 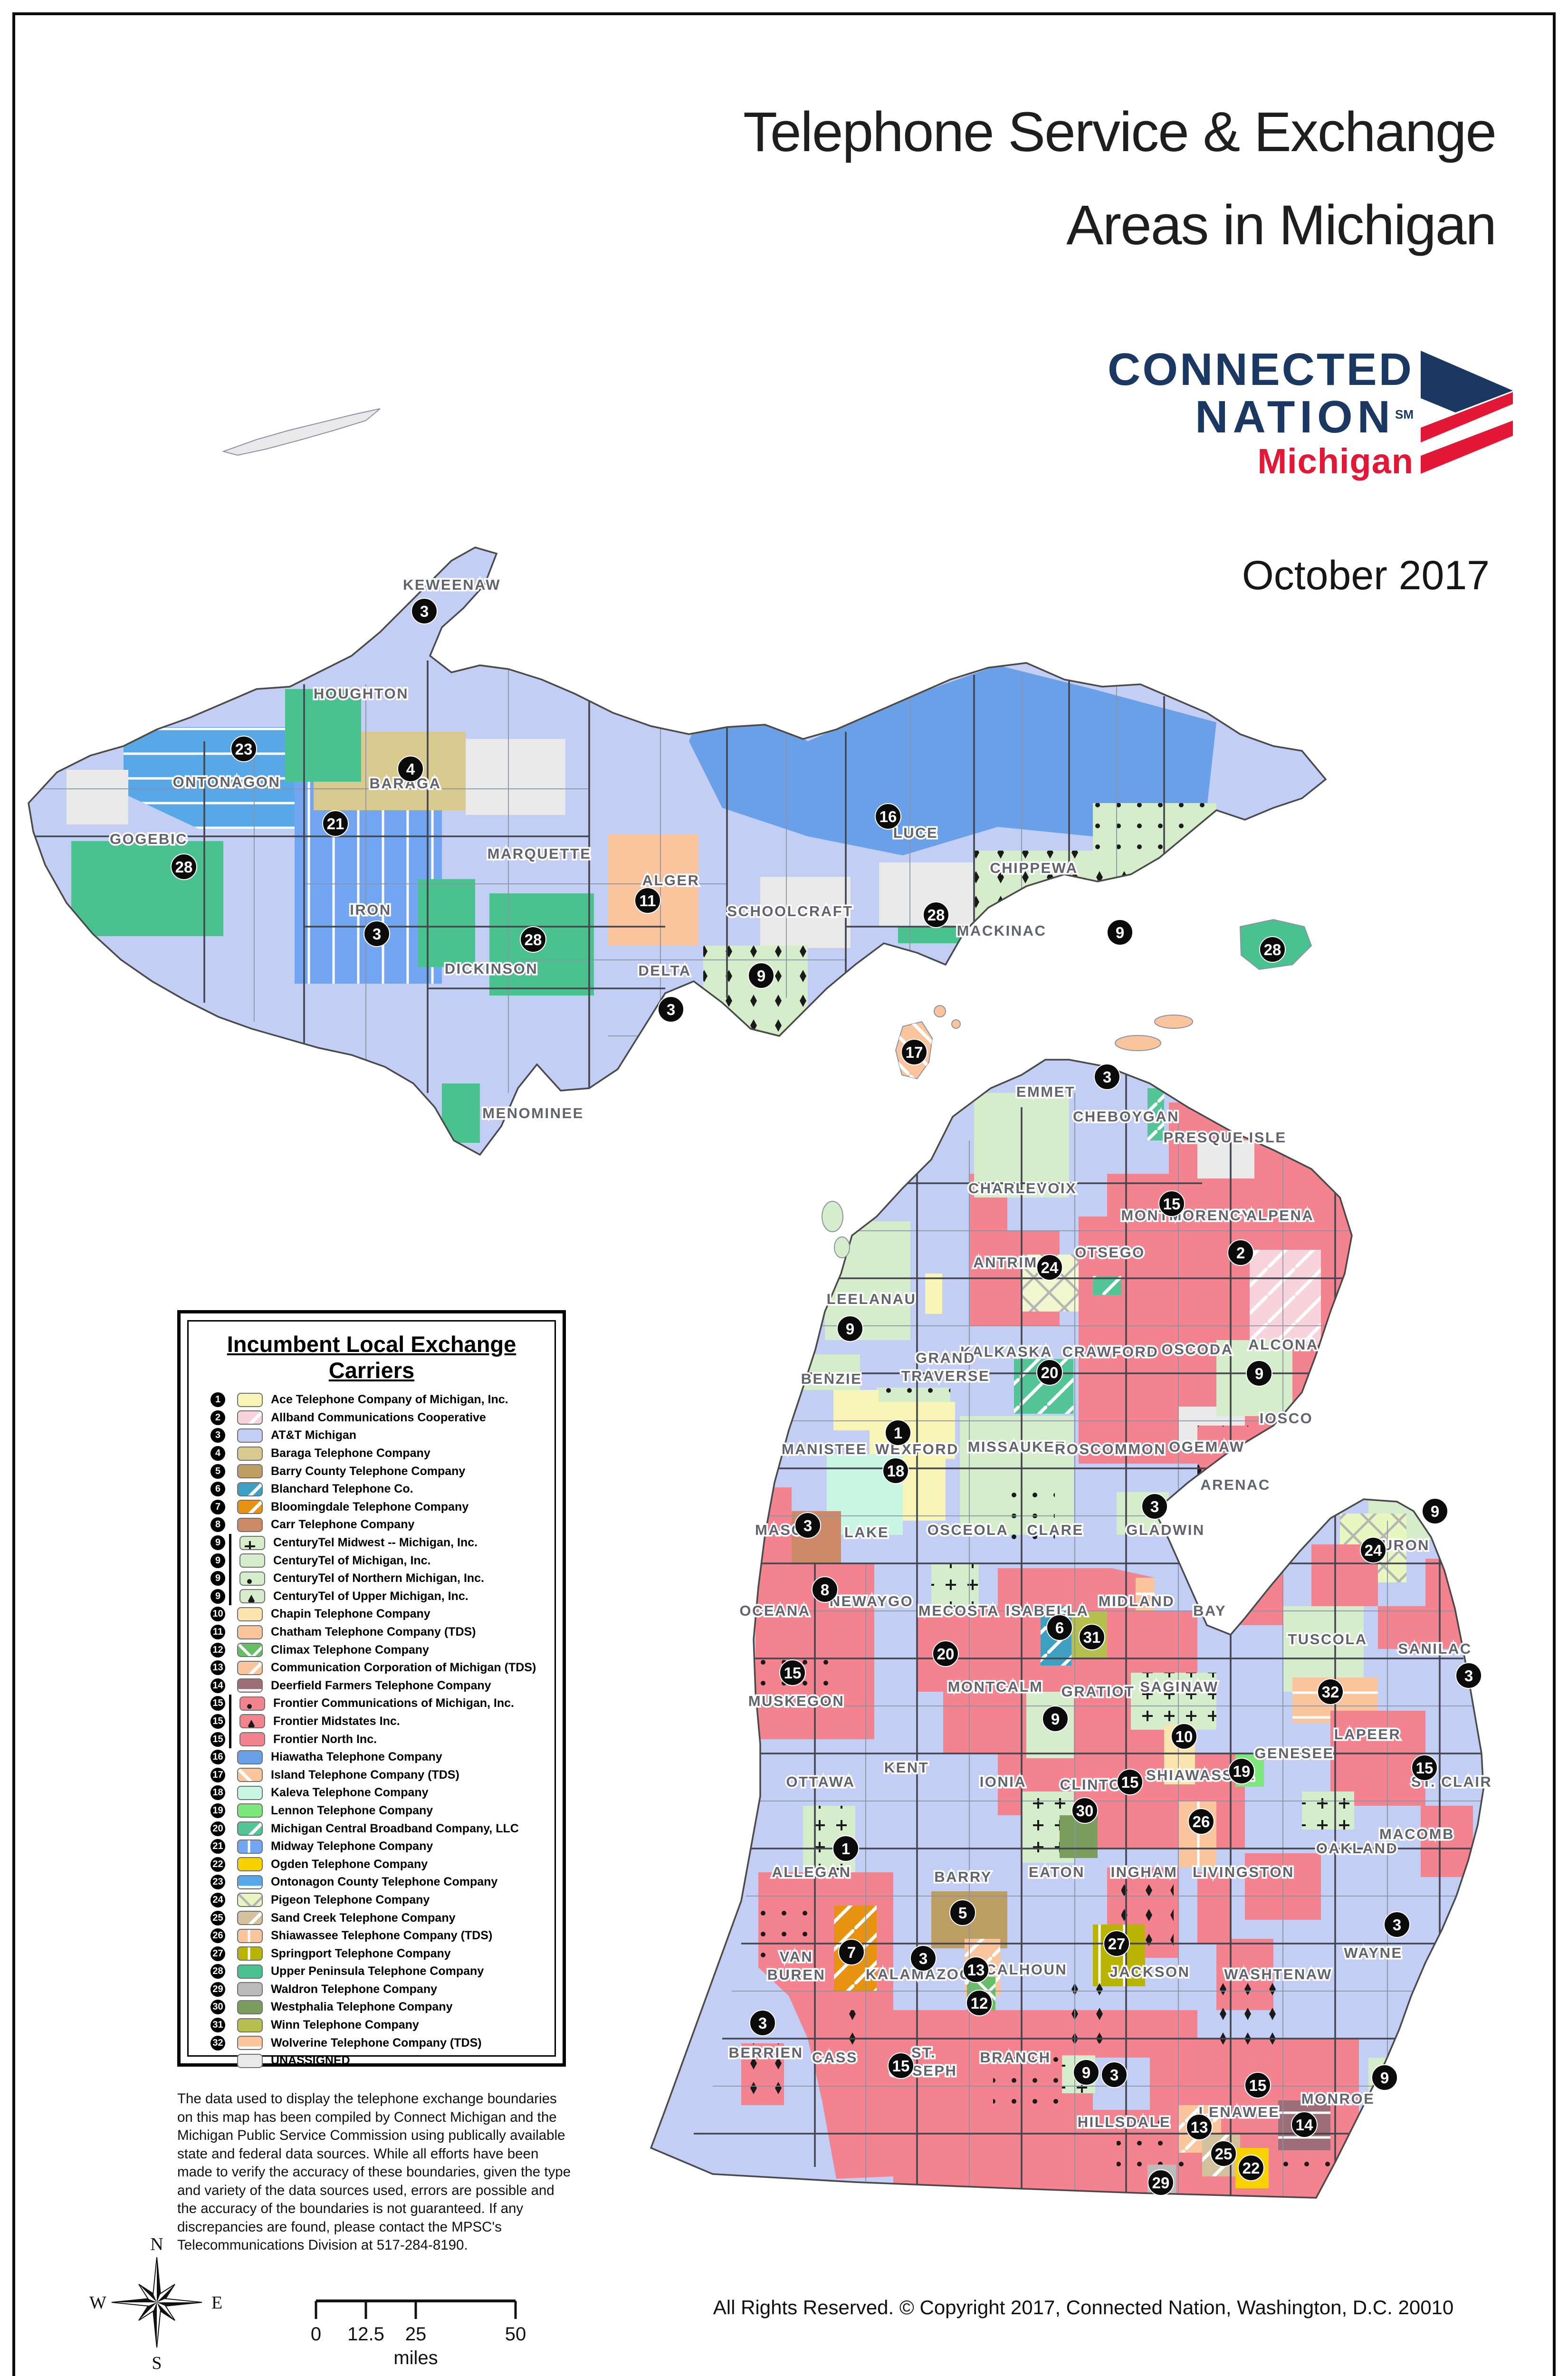 I want to click on legend-row: 17 Island Telephone Company (TDS), so click(x=383, y=1775).